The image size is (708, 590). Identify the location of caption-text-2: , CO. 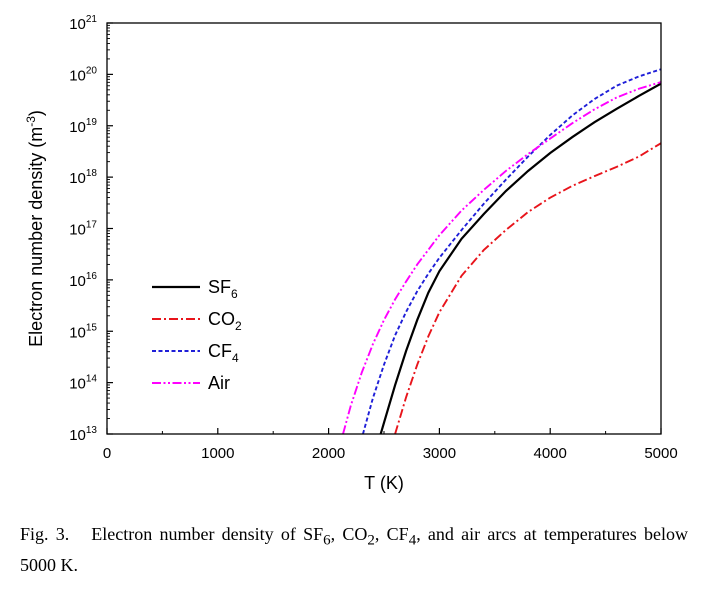
(349, 534).